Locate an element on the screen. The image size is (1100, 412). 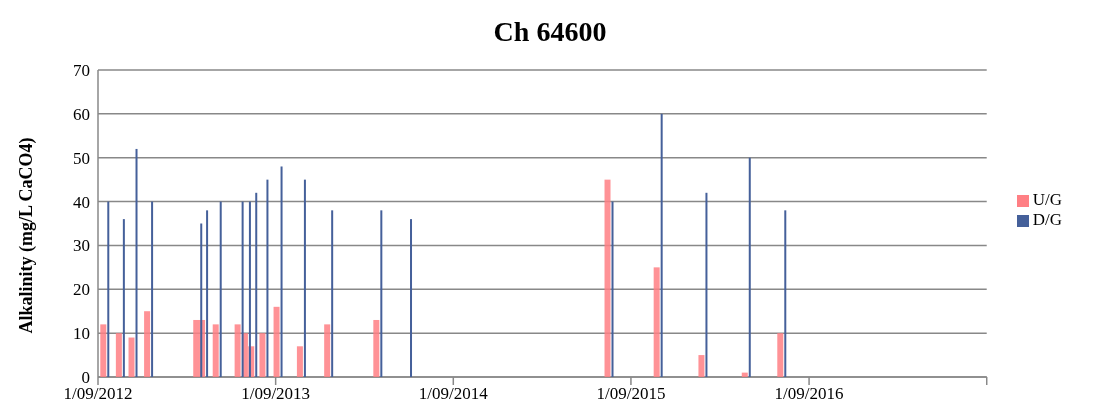
x-tick-label: 1/09/2014 is located at coordinates (453, 394).